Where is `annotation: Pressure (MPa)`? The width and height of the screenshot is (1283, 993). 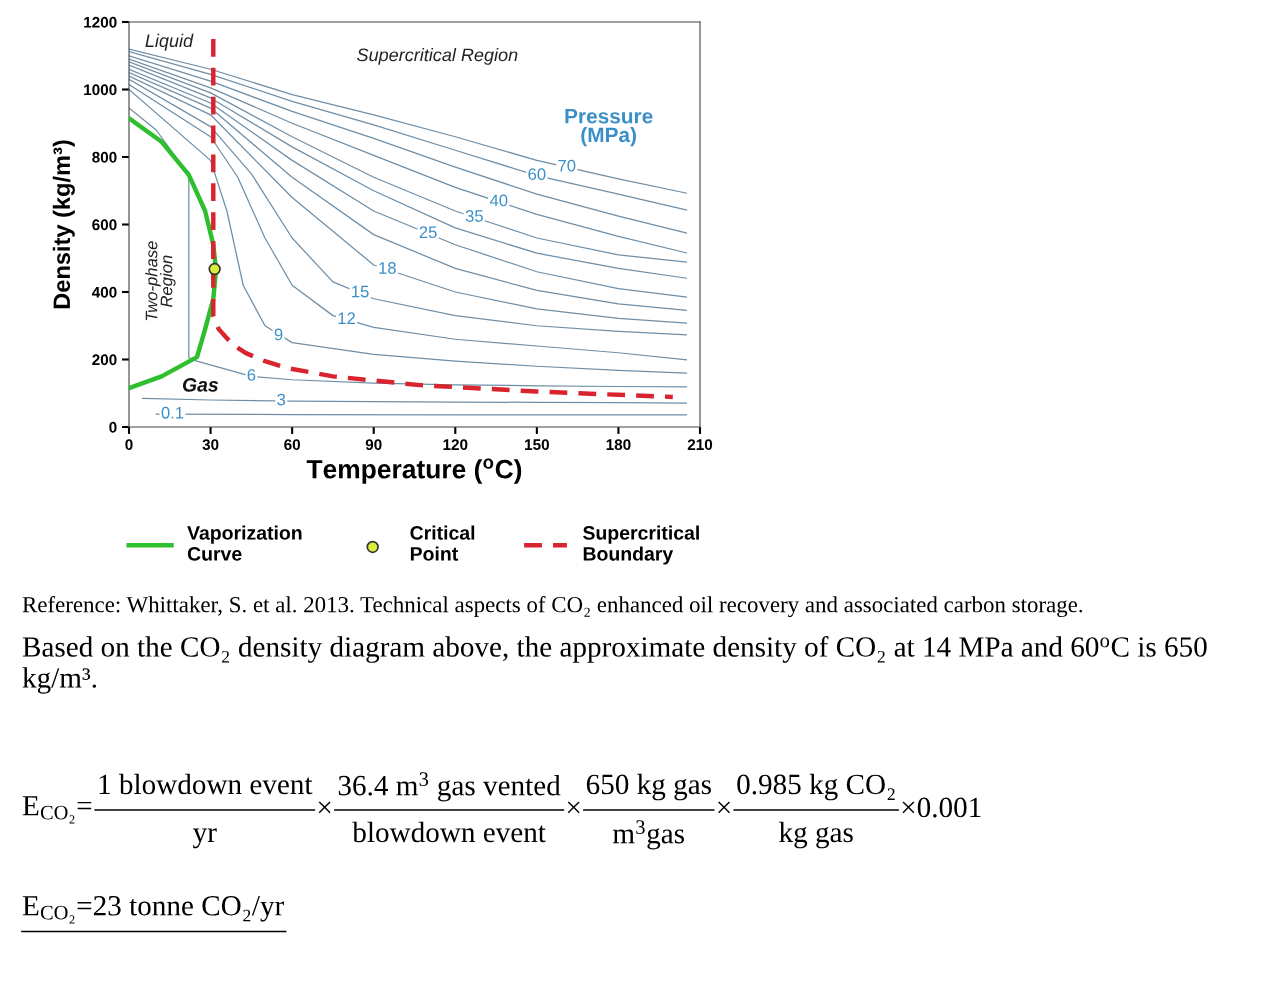 annotation: Pressure (MPa) is located at coordinates (609, 128).